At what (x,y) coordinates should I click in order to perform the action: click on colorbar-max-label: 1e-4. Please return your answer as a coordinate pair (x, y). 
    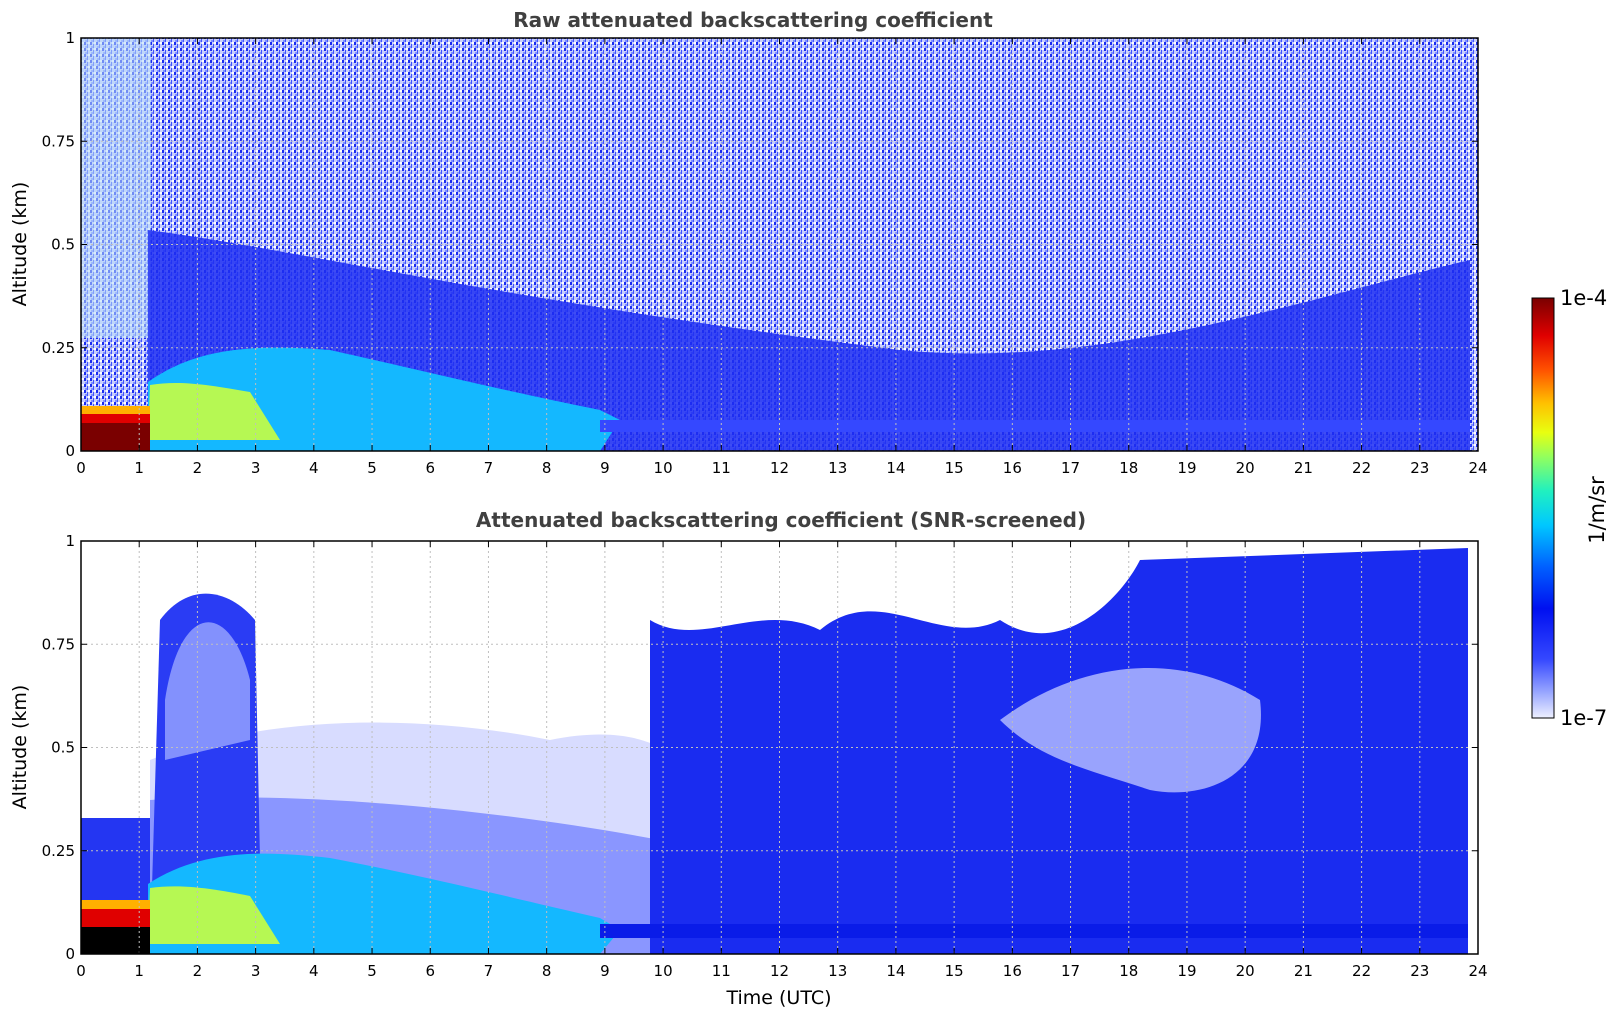
    Looking at the image, I should click on (1583, 298).